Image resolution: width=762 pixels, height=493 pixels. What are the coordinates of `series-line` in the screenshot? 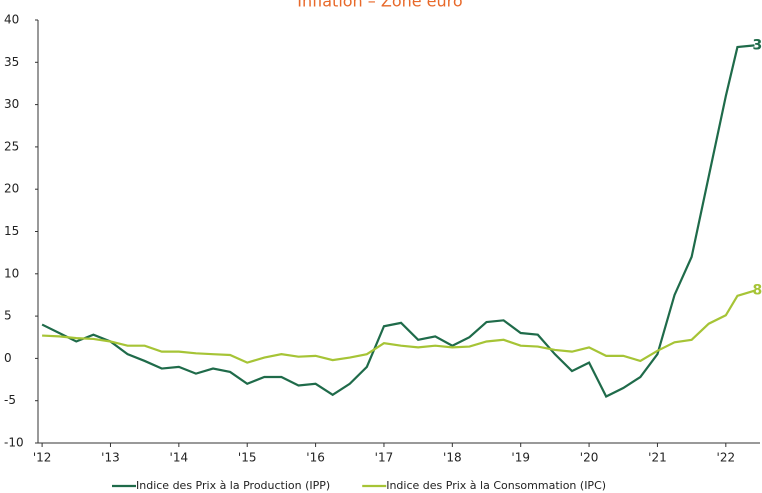 It's located at (398, 326).